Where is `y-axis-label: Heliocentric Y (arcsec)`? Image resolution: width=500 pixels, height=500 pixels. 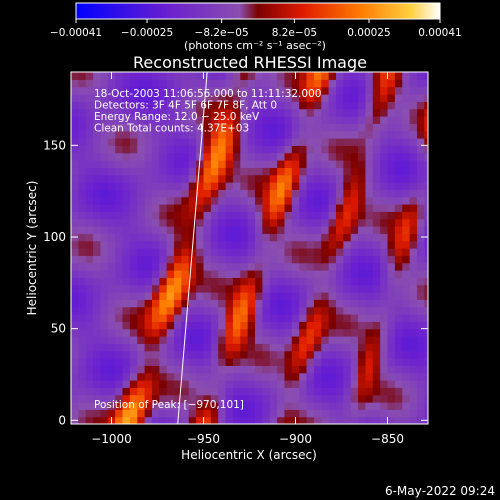 y-axis-label: Heliocentric Y (arcsec) is located at coordinates (32, 248).